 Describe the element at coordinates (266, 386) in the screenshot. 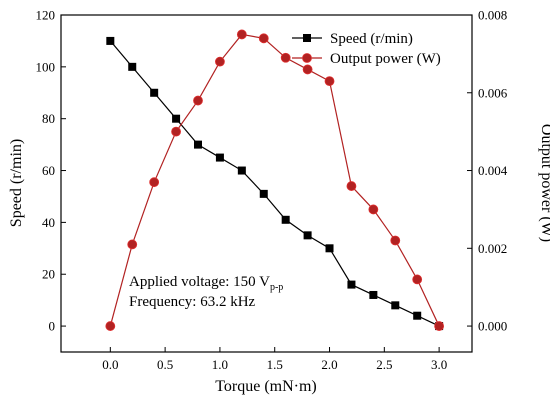

I see `x-axis-title: Torque (mN·m)` at that location.